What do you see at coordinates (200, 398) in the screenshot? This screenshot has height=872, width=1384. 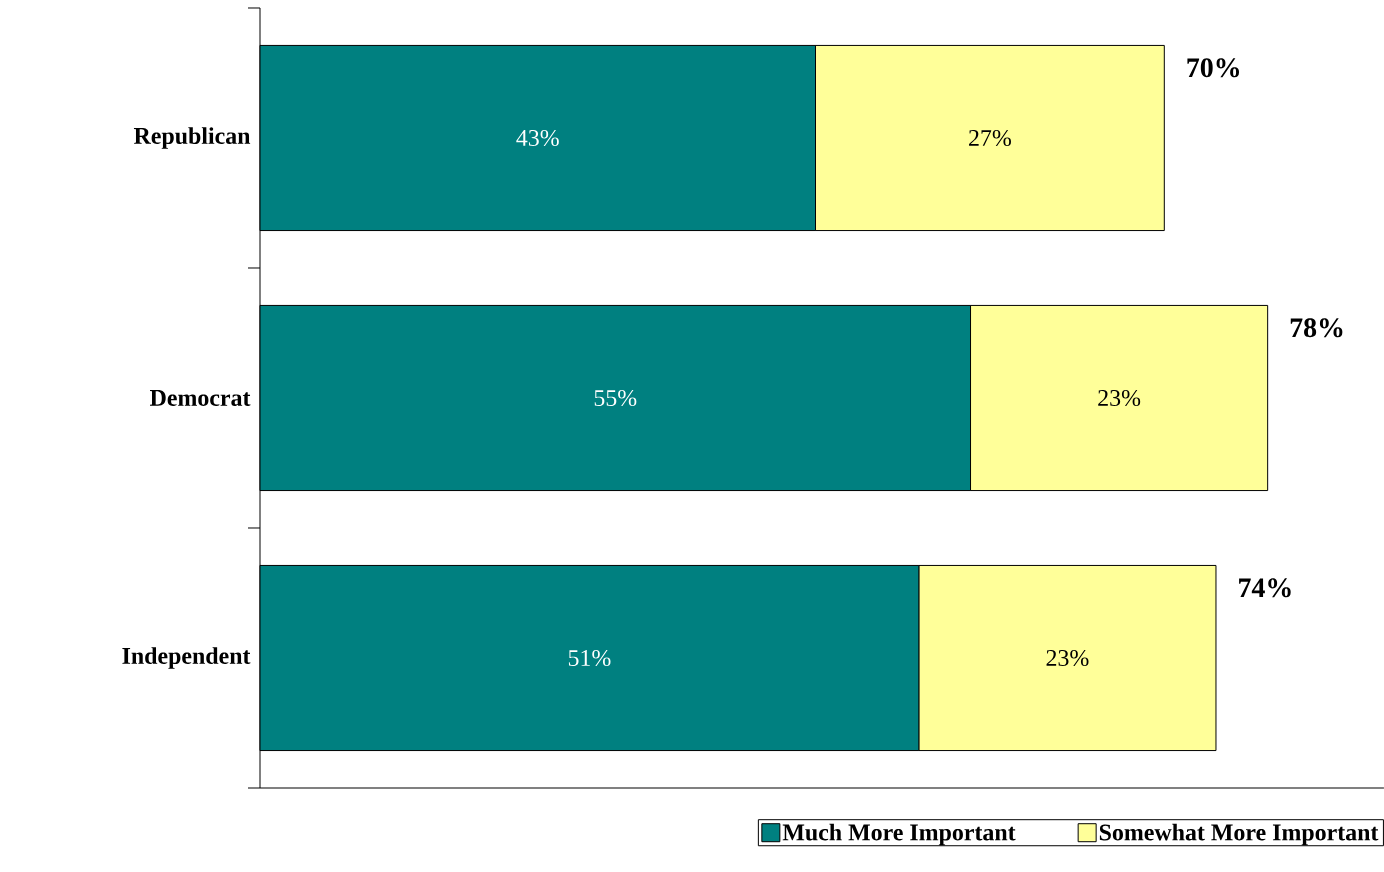 I see `y-tick-label: Democrat` at bounding box center [200, 398].